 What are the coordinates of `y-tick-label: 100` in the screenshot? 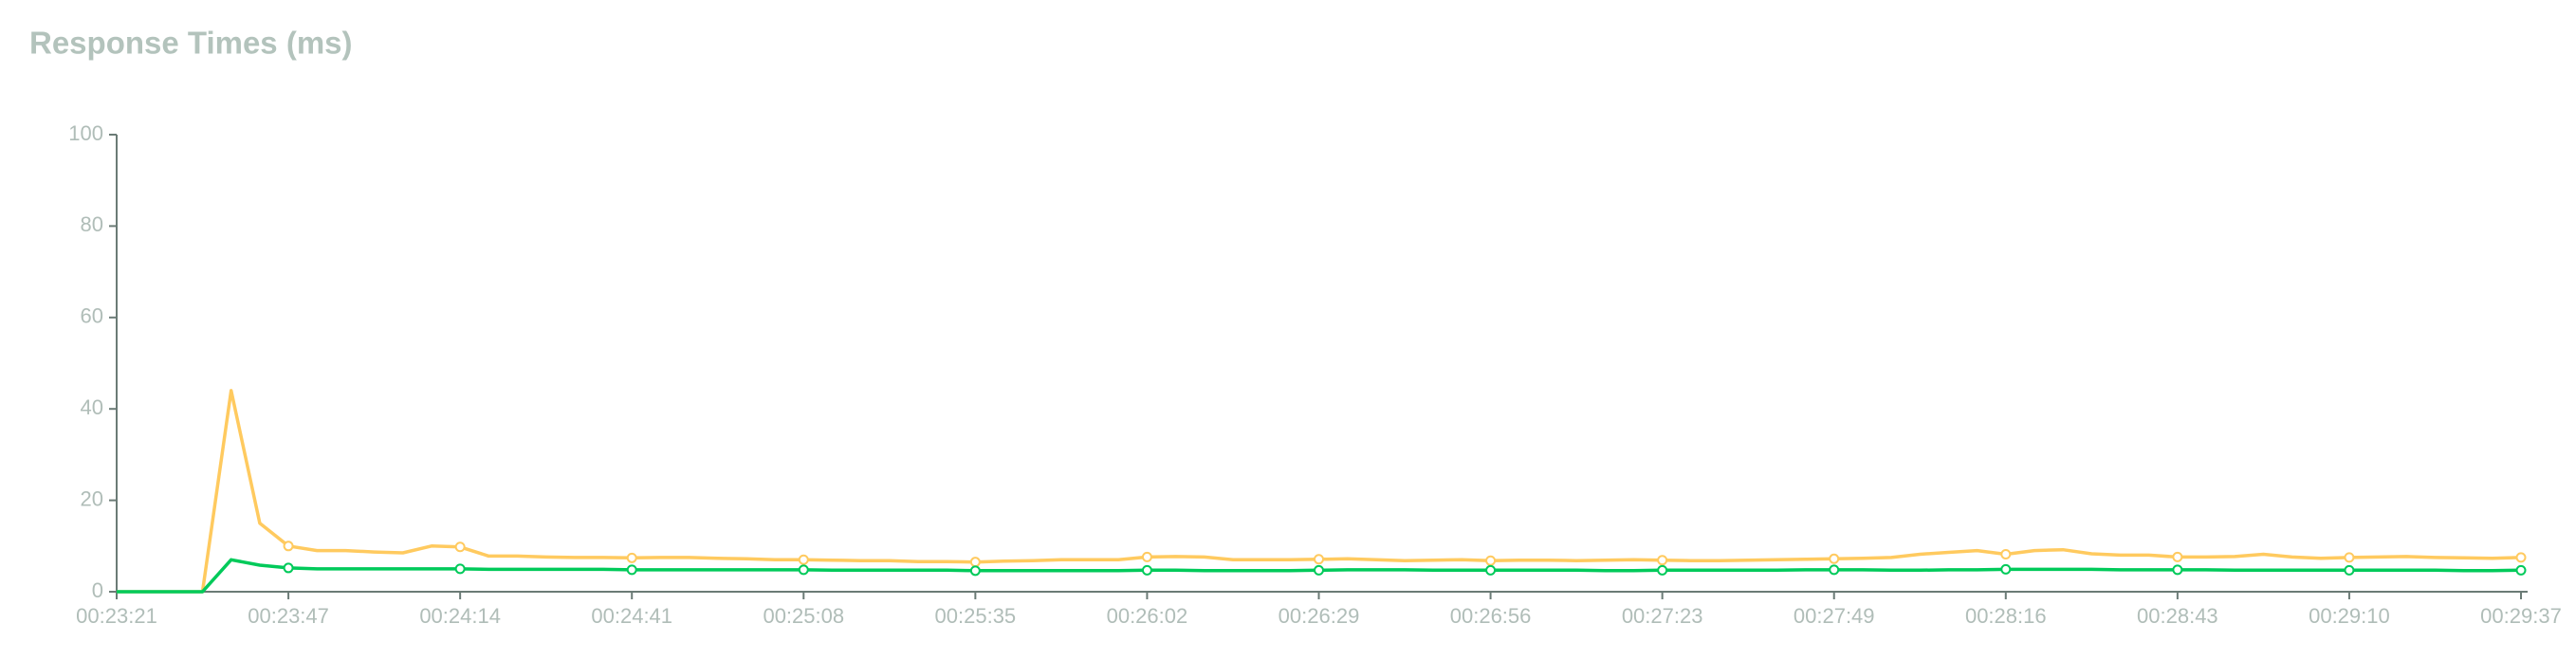 It's located at (85, 133).